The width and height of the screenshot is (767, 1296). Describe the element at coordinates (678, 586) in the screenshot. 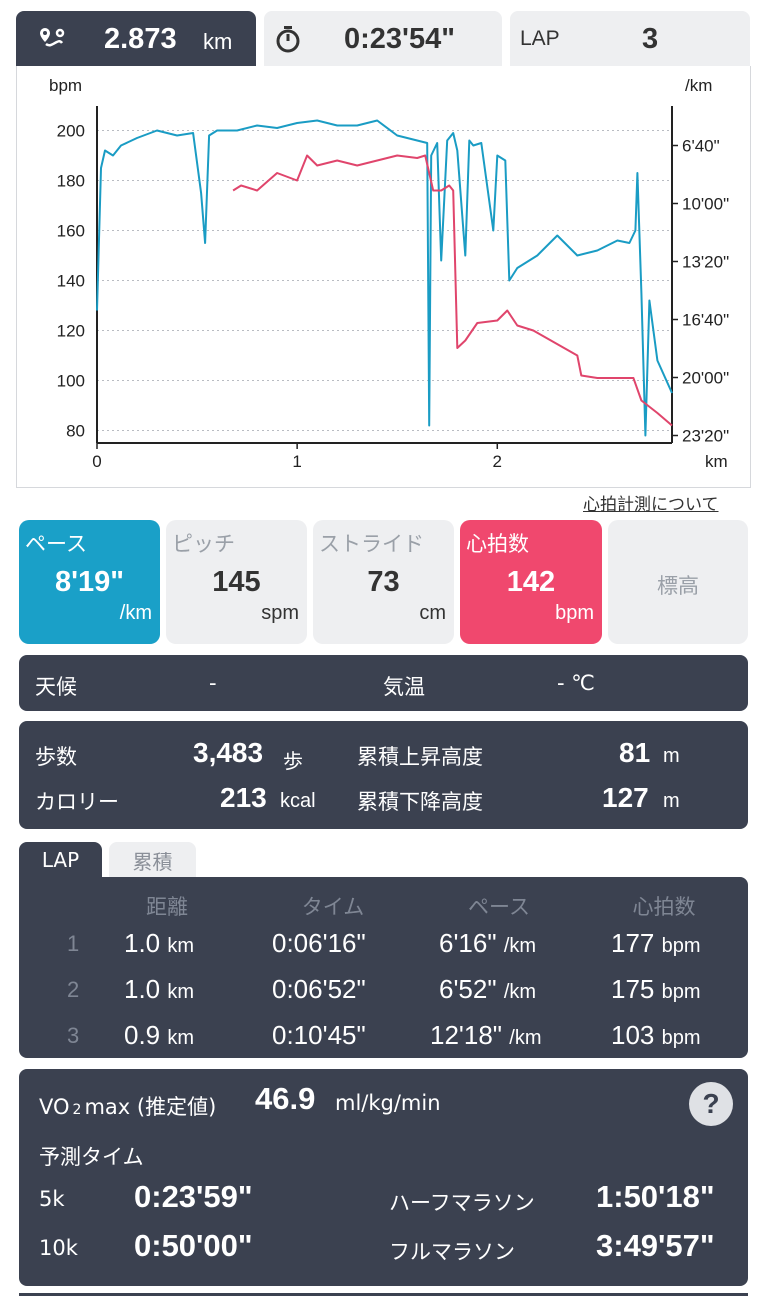

I see `metric-elevation-label: 標高` at that location.